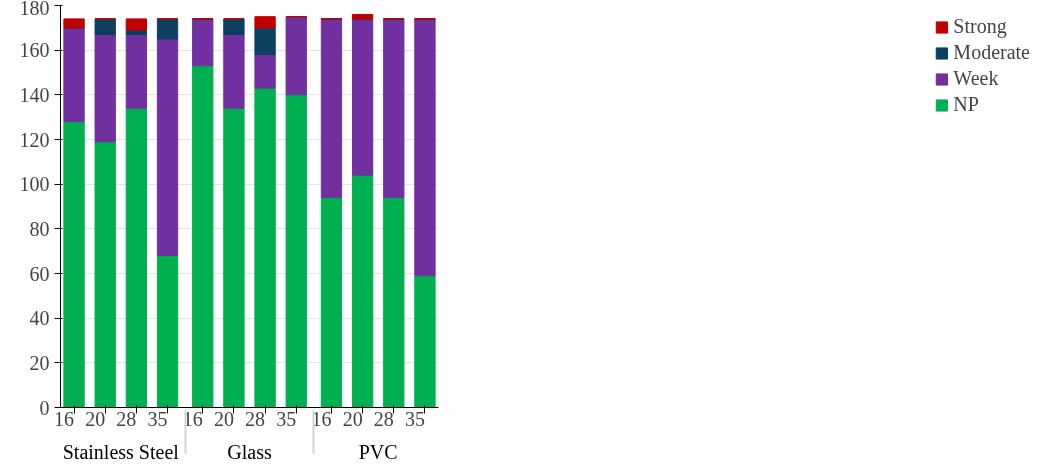 This screenshot has height=475, width=1047. What do you see at coordinates (966, 104) in the screenshot?
I see `legend-label: NP` at bounding box center [966, 104].